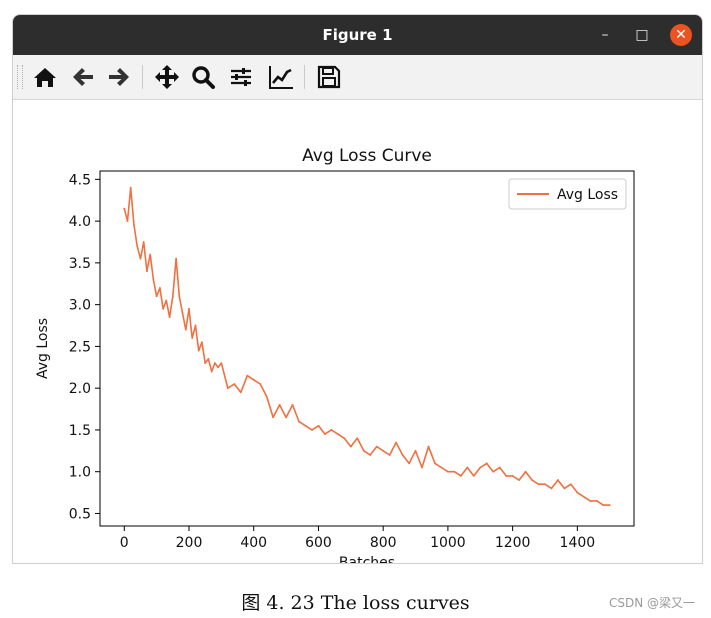  Describe the element at coordinates (189, 543) in the screenshot. I see `x-tick-label: 200` at that location.